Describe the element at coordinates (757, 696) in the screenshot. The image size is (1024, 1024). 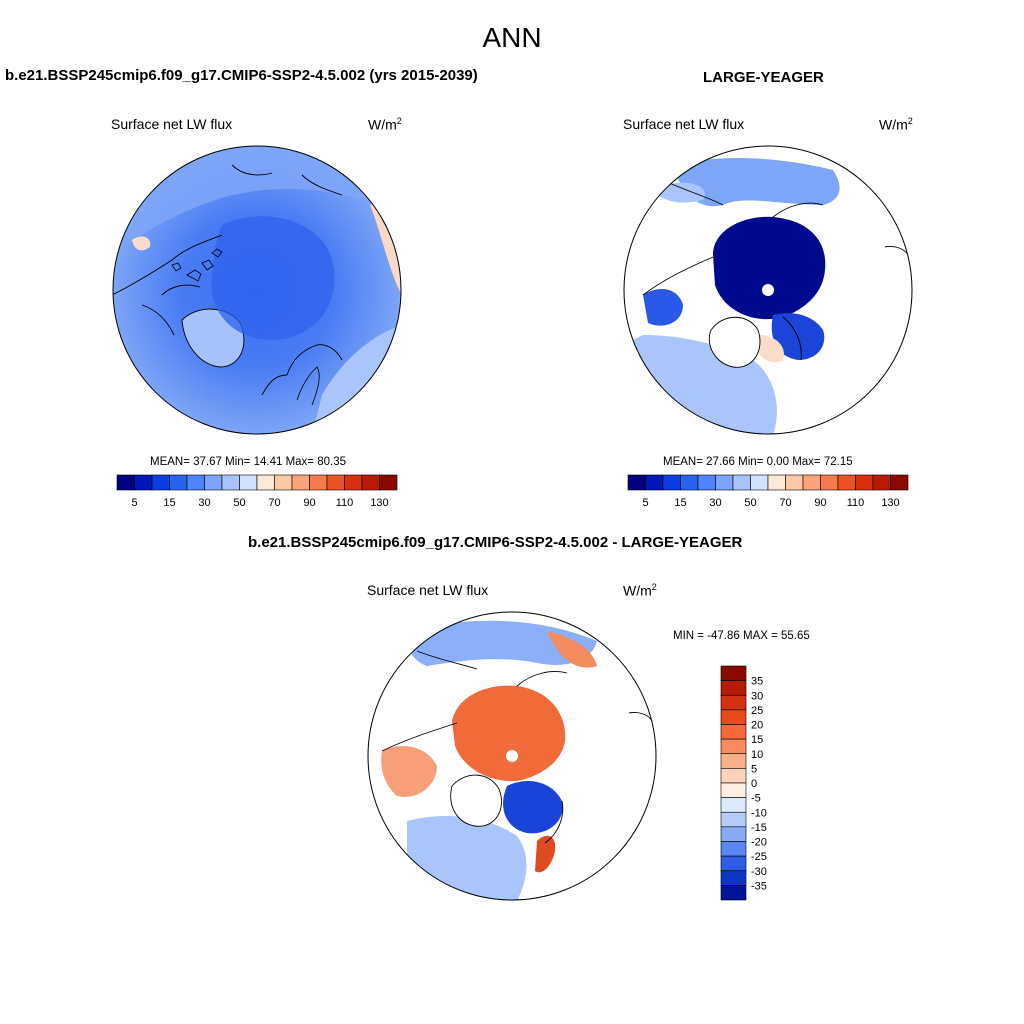
I see `panel-3-colorbar-tick-label: 30` at that location.